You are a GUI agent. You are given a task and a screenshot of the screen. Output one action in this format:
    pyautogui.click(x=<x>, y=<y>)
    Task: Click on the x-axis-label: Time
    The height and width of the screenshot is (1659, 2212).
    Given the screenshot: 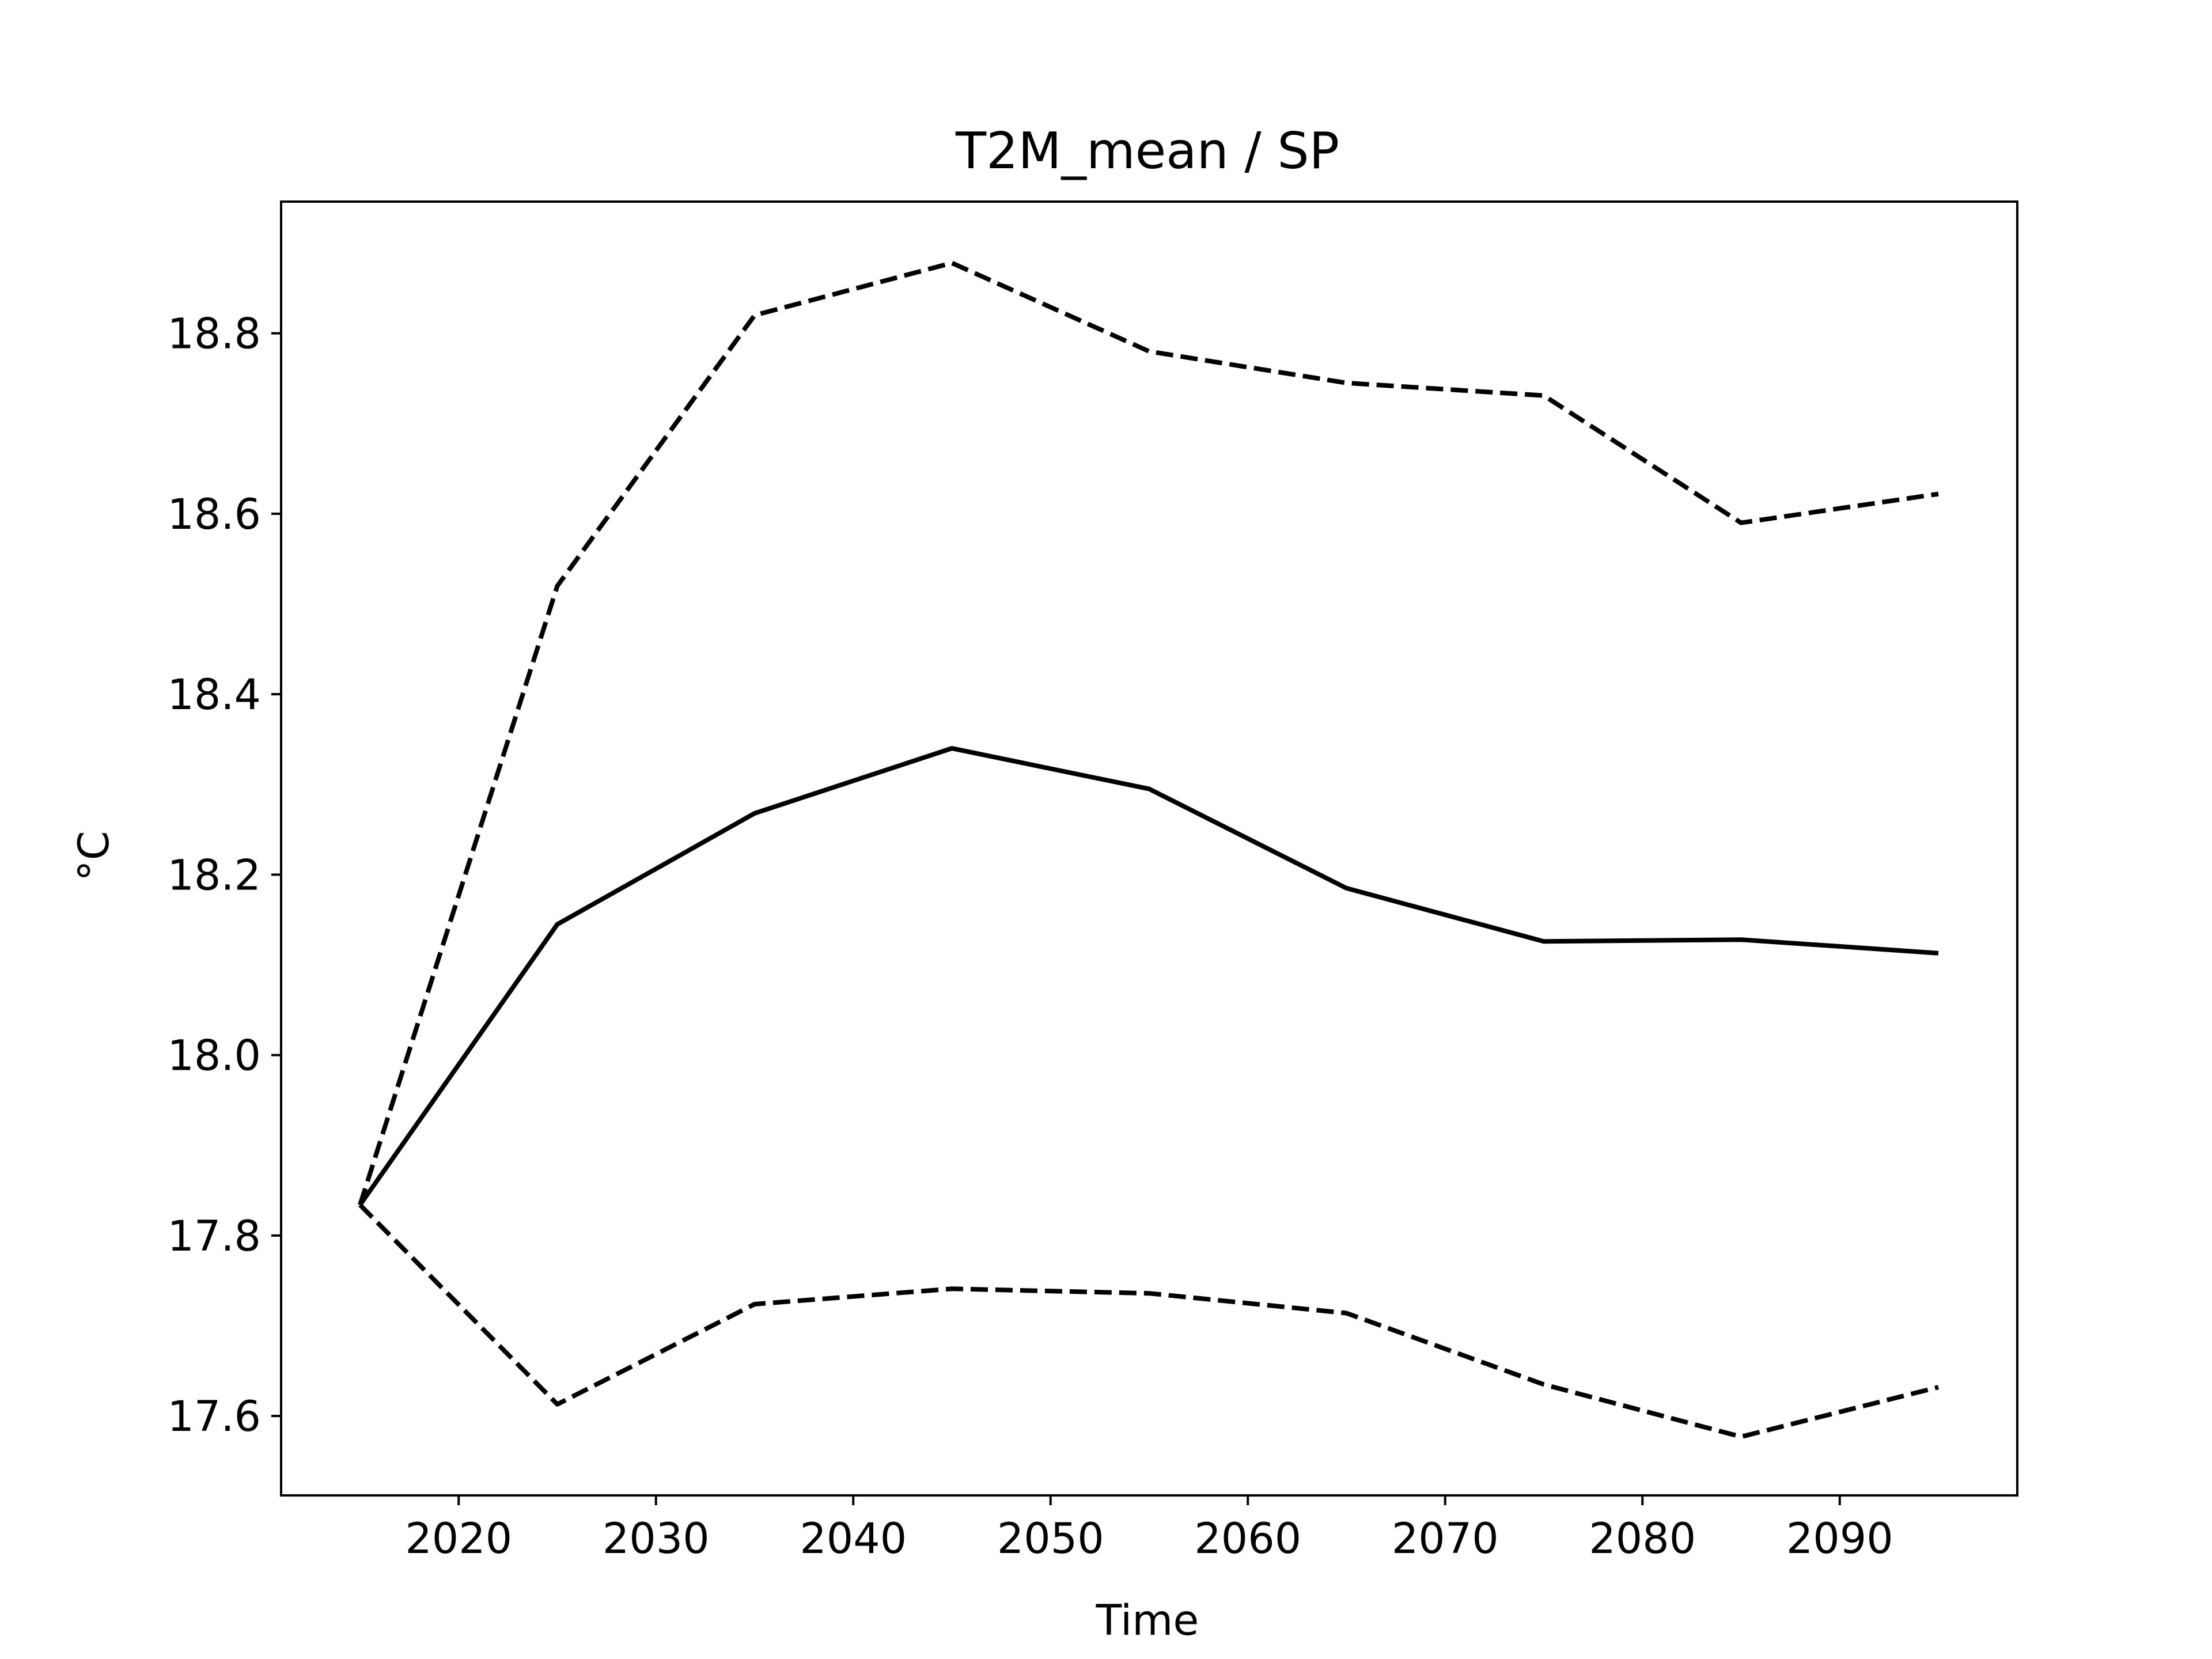 What is the action you would take?
    pyautogui.click(x=1147, y=1620)
    